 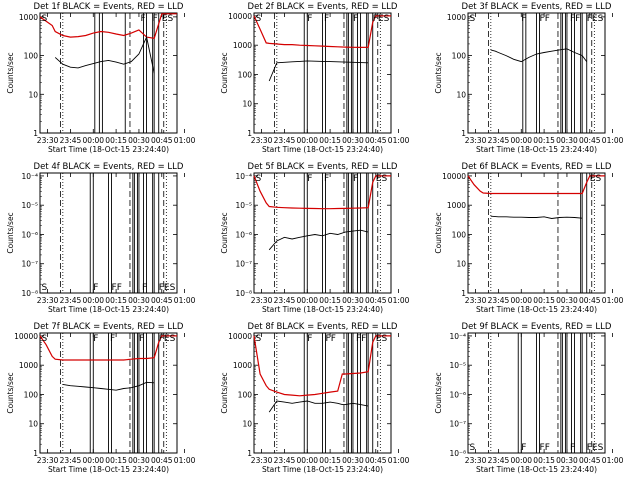 What do you see at coordinates (323, 327) in the screenshot?
I see `panel-title: Det 8f BLACK = Events, RED = LLD` at bounding box center [323, 327].